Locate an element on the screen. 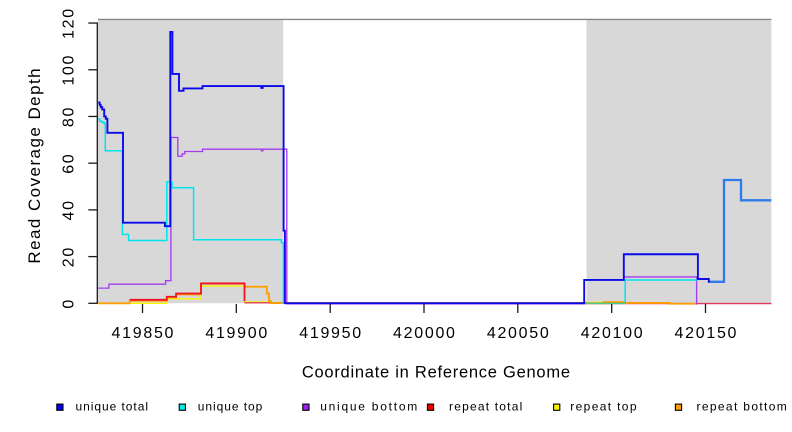 Image resolution: width=792 pixels, height=432 pixels. svg-text: 420150 is located at coordinates (707, 333).